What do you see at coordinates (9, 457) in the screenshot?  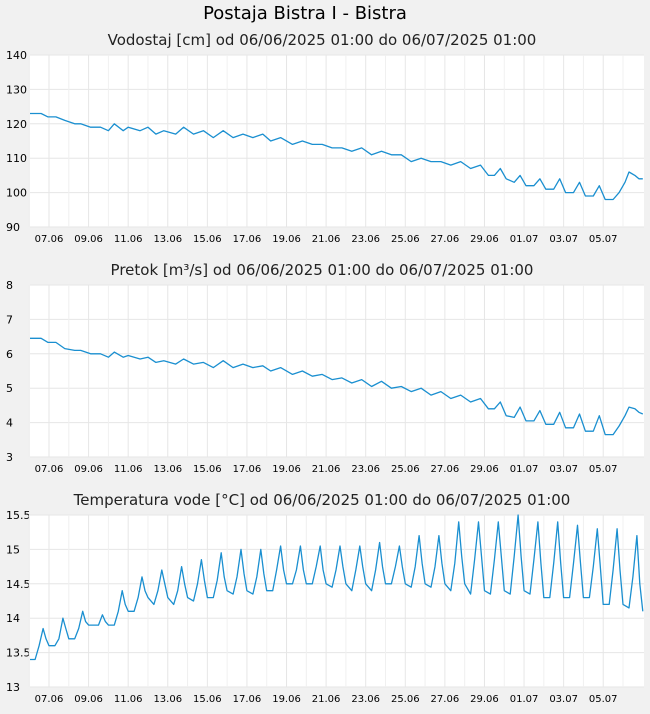 I see `y-tick-label: 3` at bounding box center [9, 457].